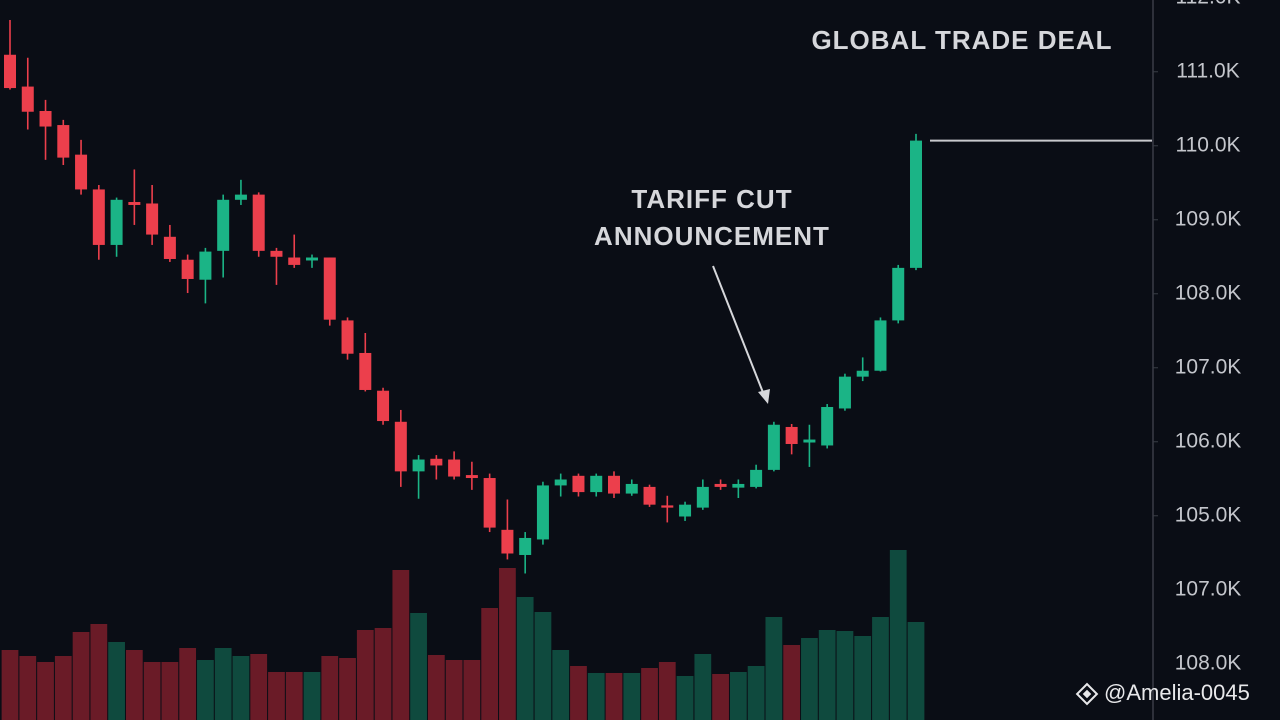 This screenshot has width=1280, height=720. I want to click on y-tick-label: 112.0K, so click(1208, 4).